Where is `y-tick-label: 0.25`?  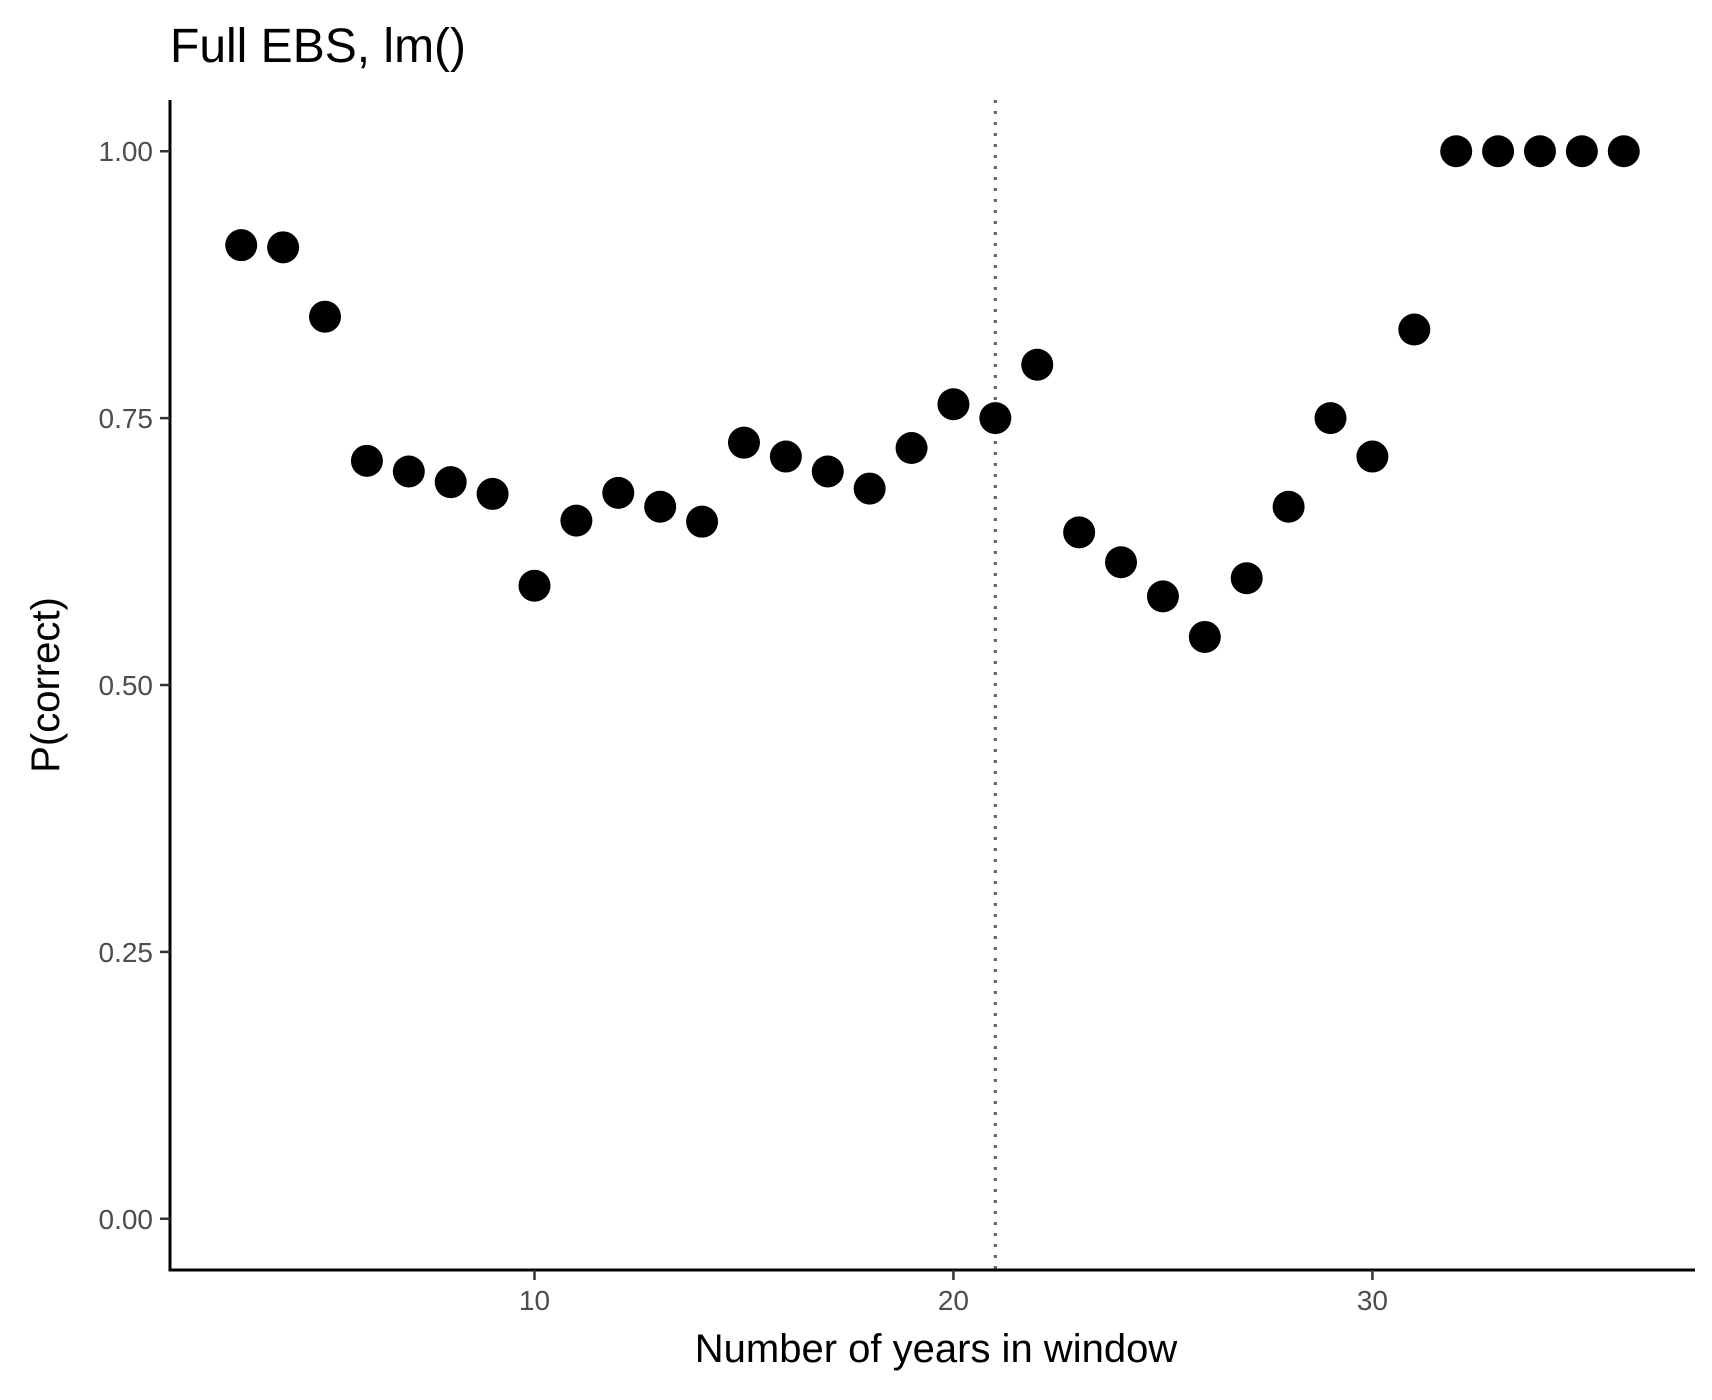
y-tick-label: 0.25 is located at coordinates (126, 952).